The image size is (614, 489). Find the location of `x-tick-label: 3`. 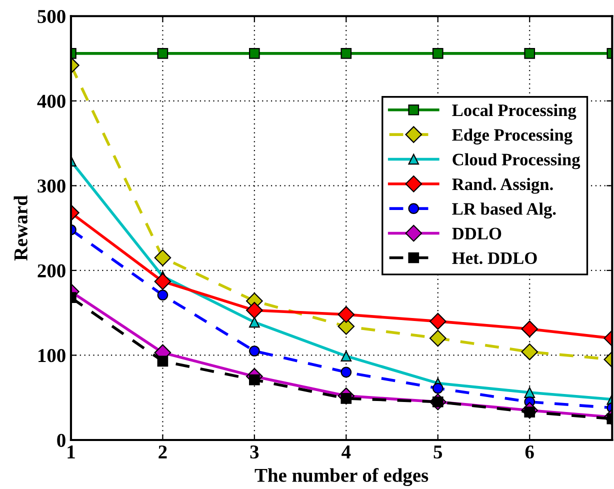

x-tick-label: 3 is located at coordinates (254, 452).